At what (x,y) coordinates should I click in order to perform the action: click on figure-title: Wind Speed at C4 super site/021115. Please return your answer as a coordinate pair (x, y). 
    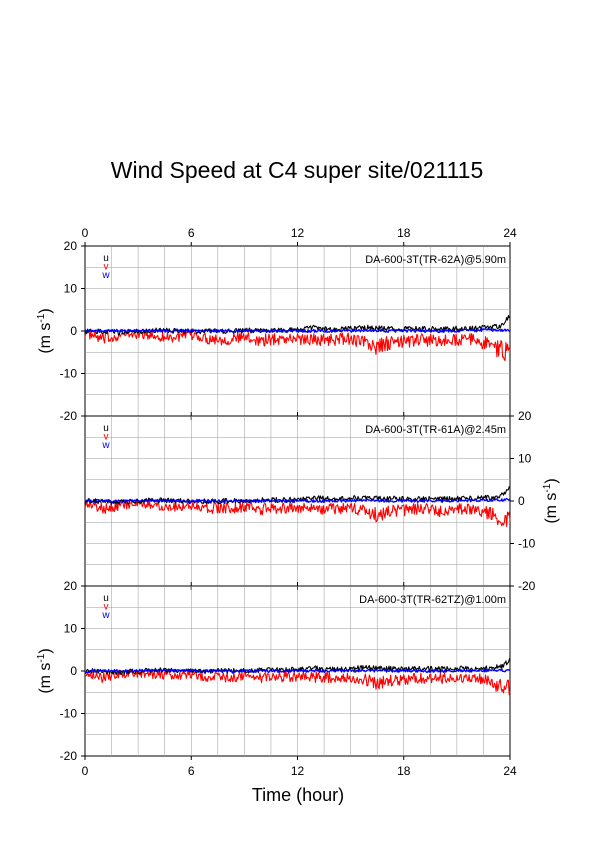
    Looking at the image, I should click on (297, 170).